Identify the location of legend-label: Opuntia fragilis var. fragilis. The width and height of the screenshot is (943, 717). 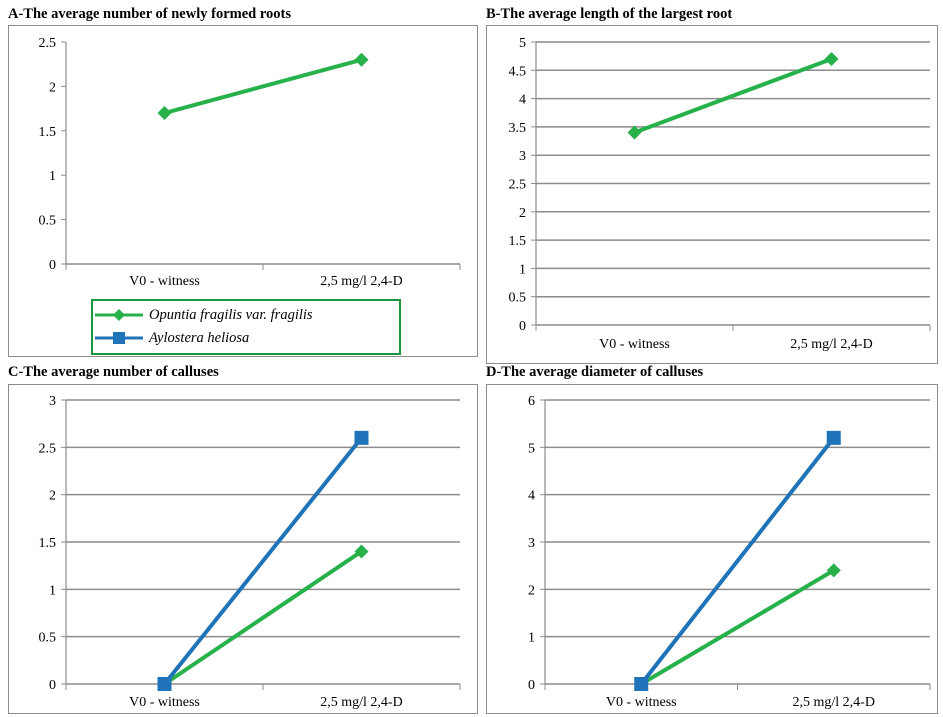
(231, 314).